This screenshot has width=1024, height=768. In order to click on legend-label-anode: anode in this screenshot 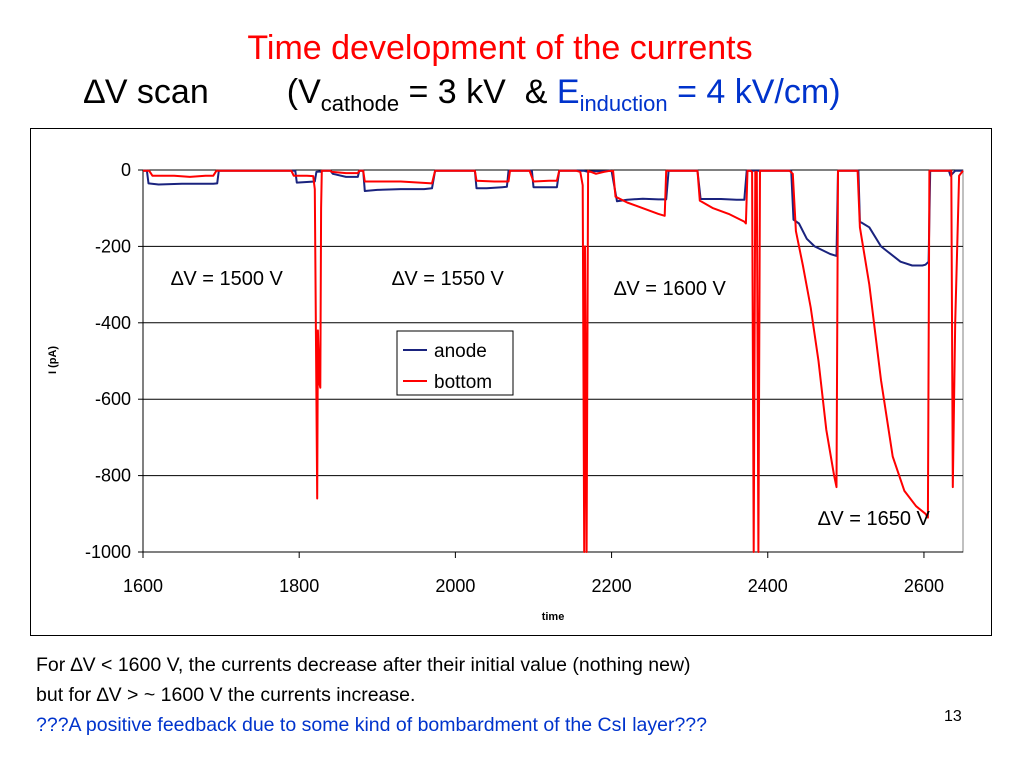, I will do `click(460, 351)`.